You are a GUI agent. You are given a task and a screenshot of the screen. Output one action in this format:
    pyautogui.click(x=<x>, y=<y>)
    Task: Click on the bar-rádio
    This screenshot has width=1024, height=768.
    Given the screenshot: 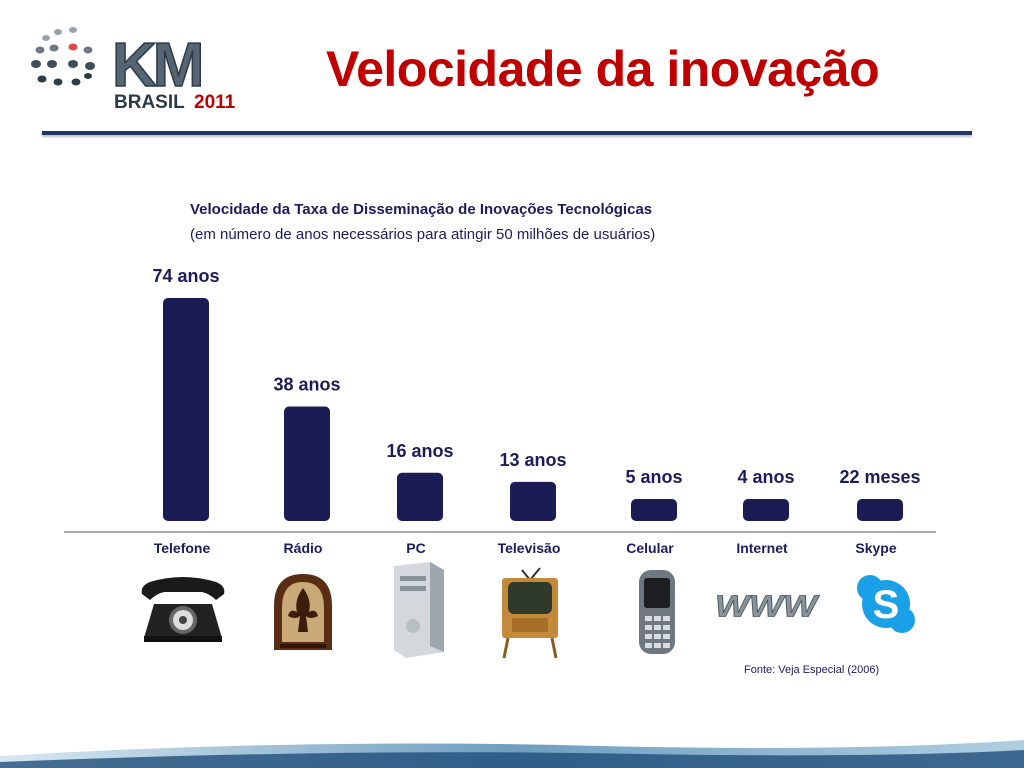 What is the action you would take?
    pyautogui.click(x=307, y=463)
    